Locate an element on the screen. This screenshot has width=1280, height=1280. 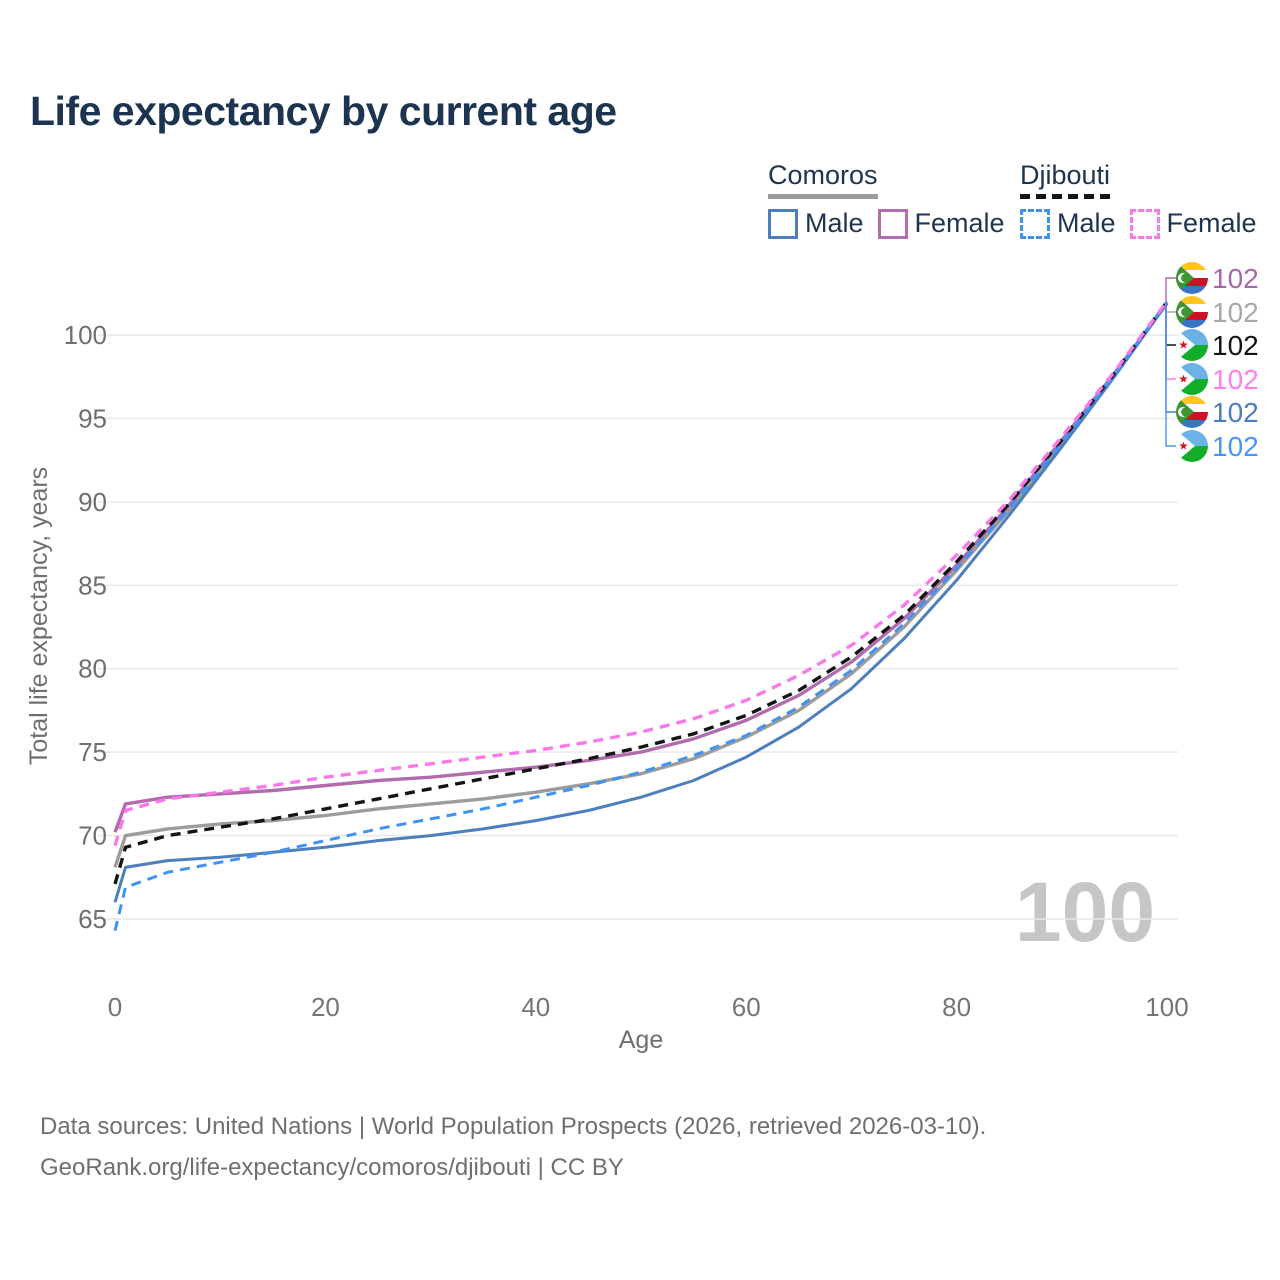
y-tick-label: 90 is located at coordinates (92, 502).